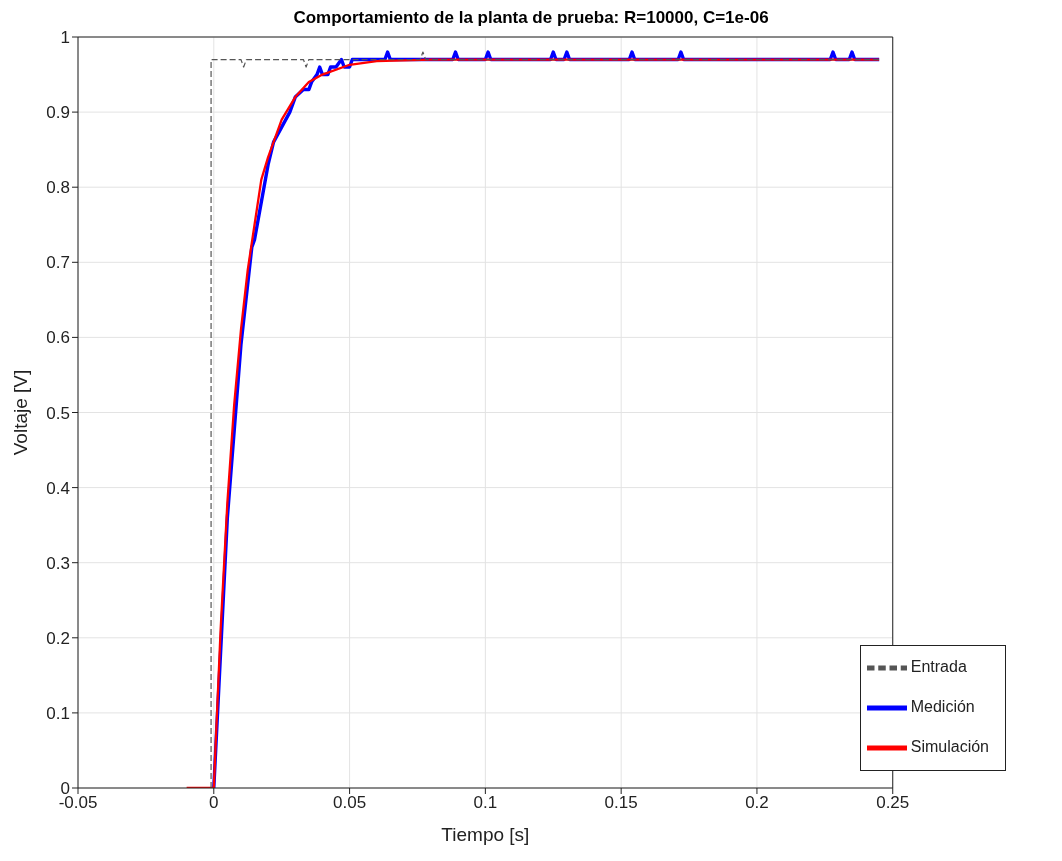 This screenshot has height=861, width=1062. Describe the element at coordinates (485, 834) in the screenshot. I see `x-axis-title: Tiempo [s]` at that location.